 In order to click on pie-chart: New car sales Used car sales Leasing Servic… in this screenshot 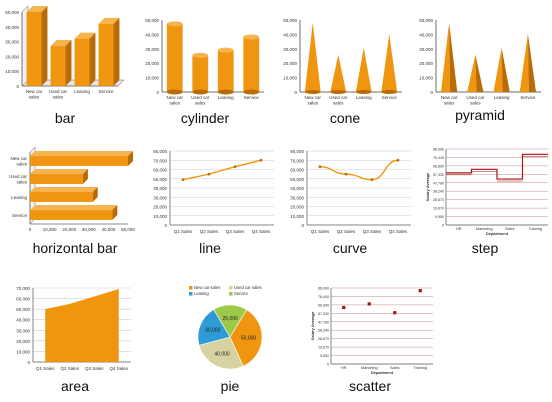, I will do `click(230, 330)`.